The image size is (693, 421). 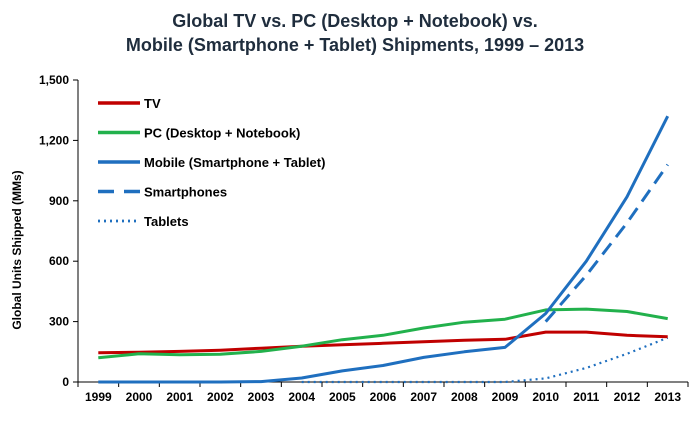 What do you see at coordinates (59, 201) in the screenshot?
I see `y-tick-label: 900` at bounding box center [59, 201].